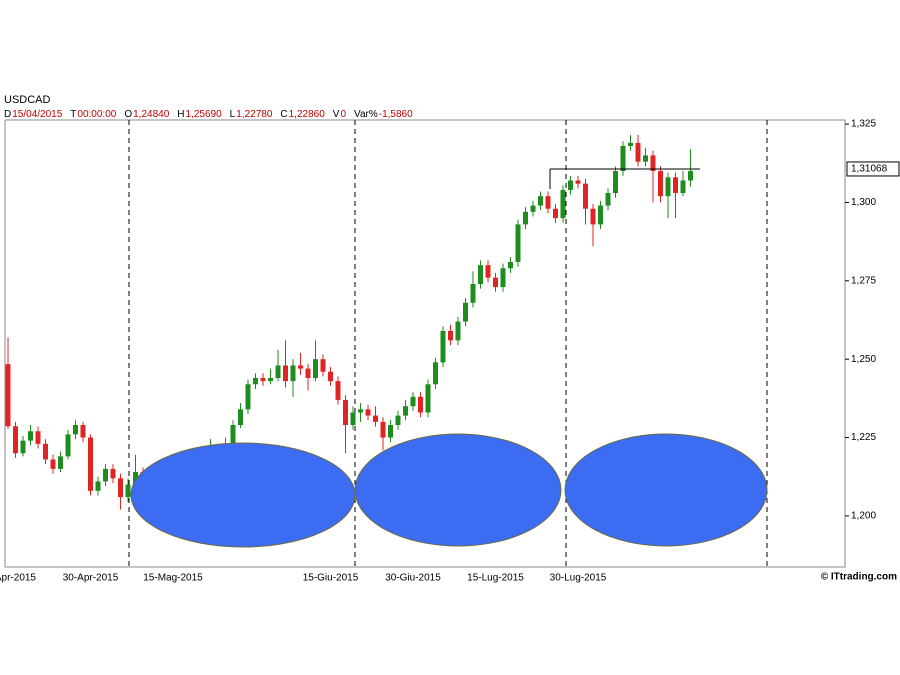 The image size is (900, 675). What do you see at coordinates (863, 202) in the screenshot?
I see `y-tick-label: 1,300` at bounding box center [863, 202].